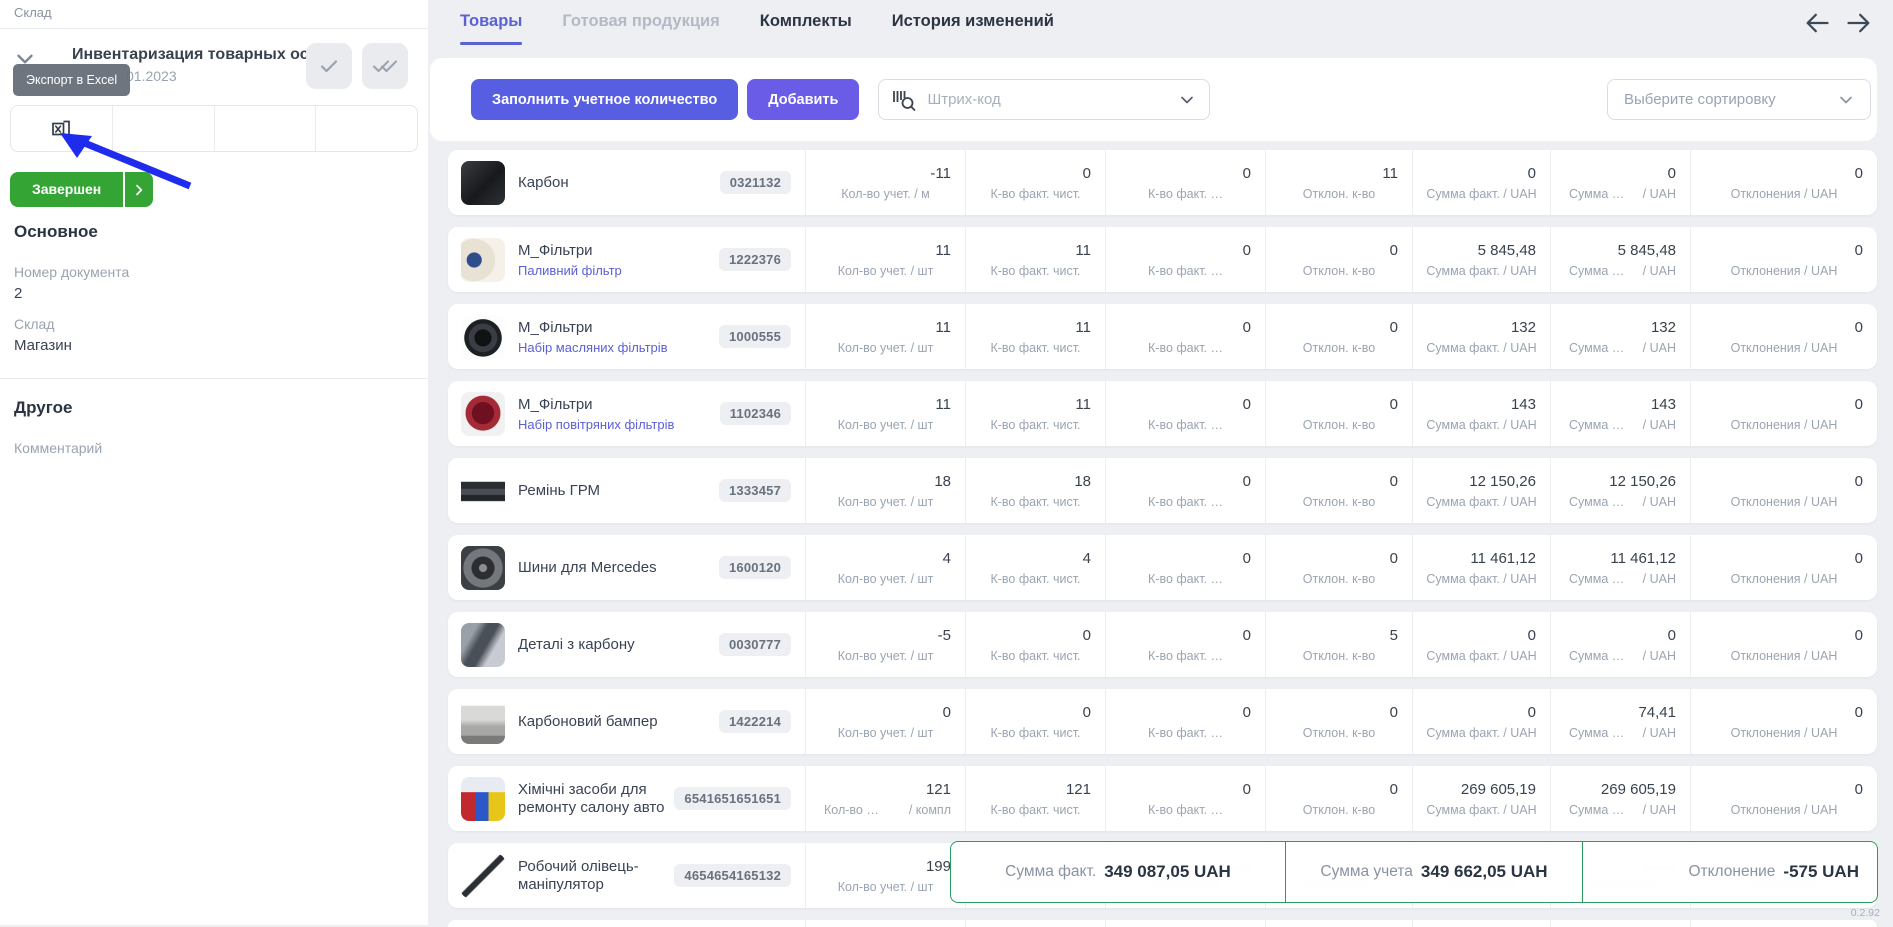 The height and width of the screenshot is (927, 1893). Describe the element at coordinates (491, 28) in the screenshot. I see `tab-products: Товары` at that location.